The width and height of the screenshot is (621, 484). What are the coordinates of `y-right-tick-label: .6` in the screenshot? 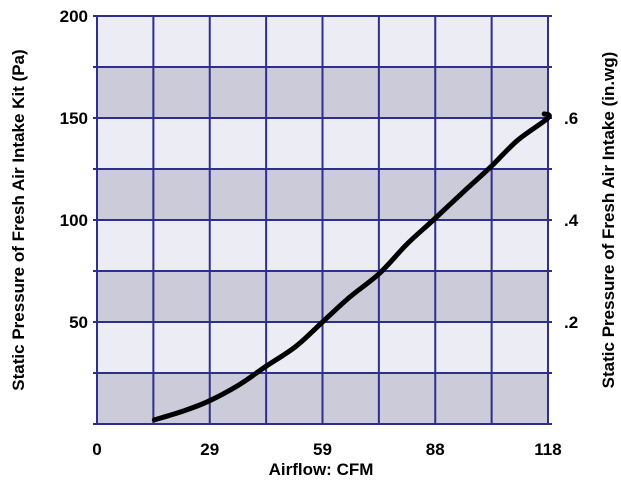 It's located at (571, 118).